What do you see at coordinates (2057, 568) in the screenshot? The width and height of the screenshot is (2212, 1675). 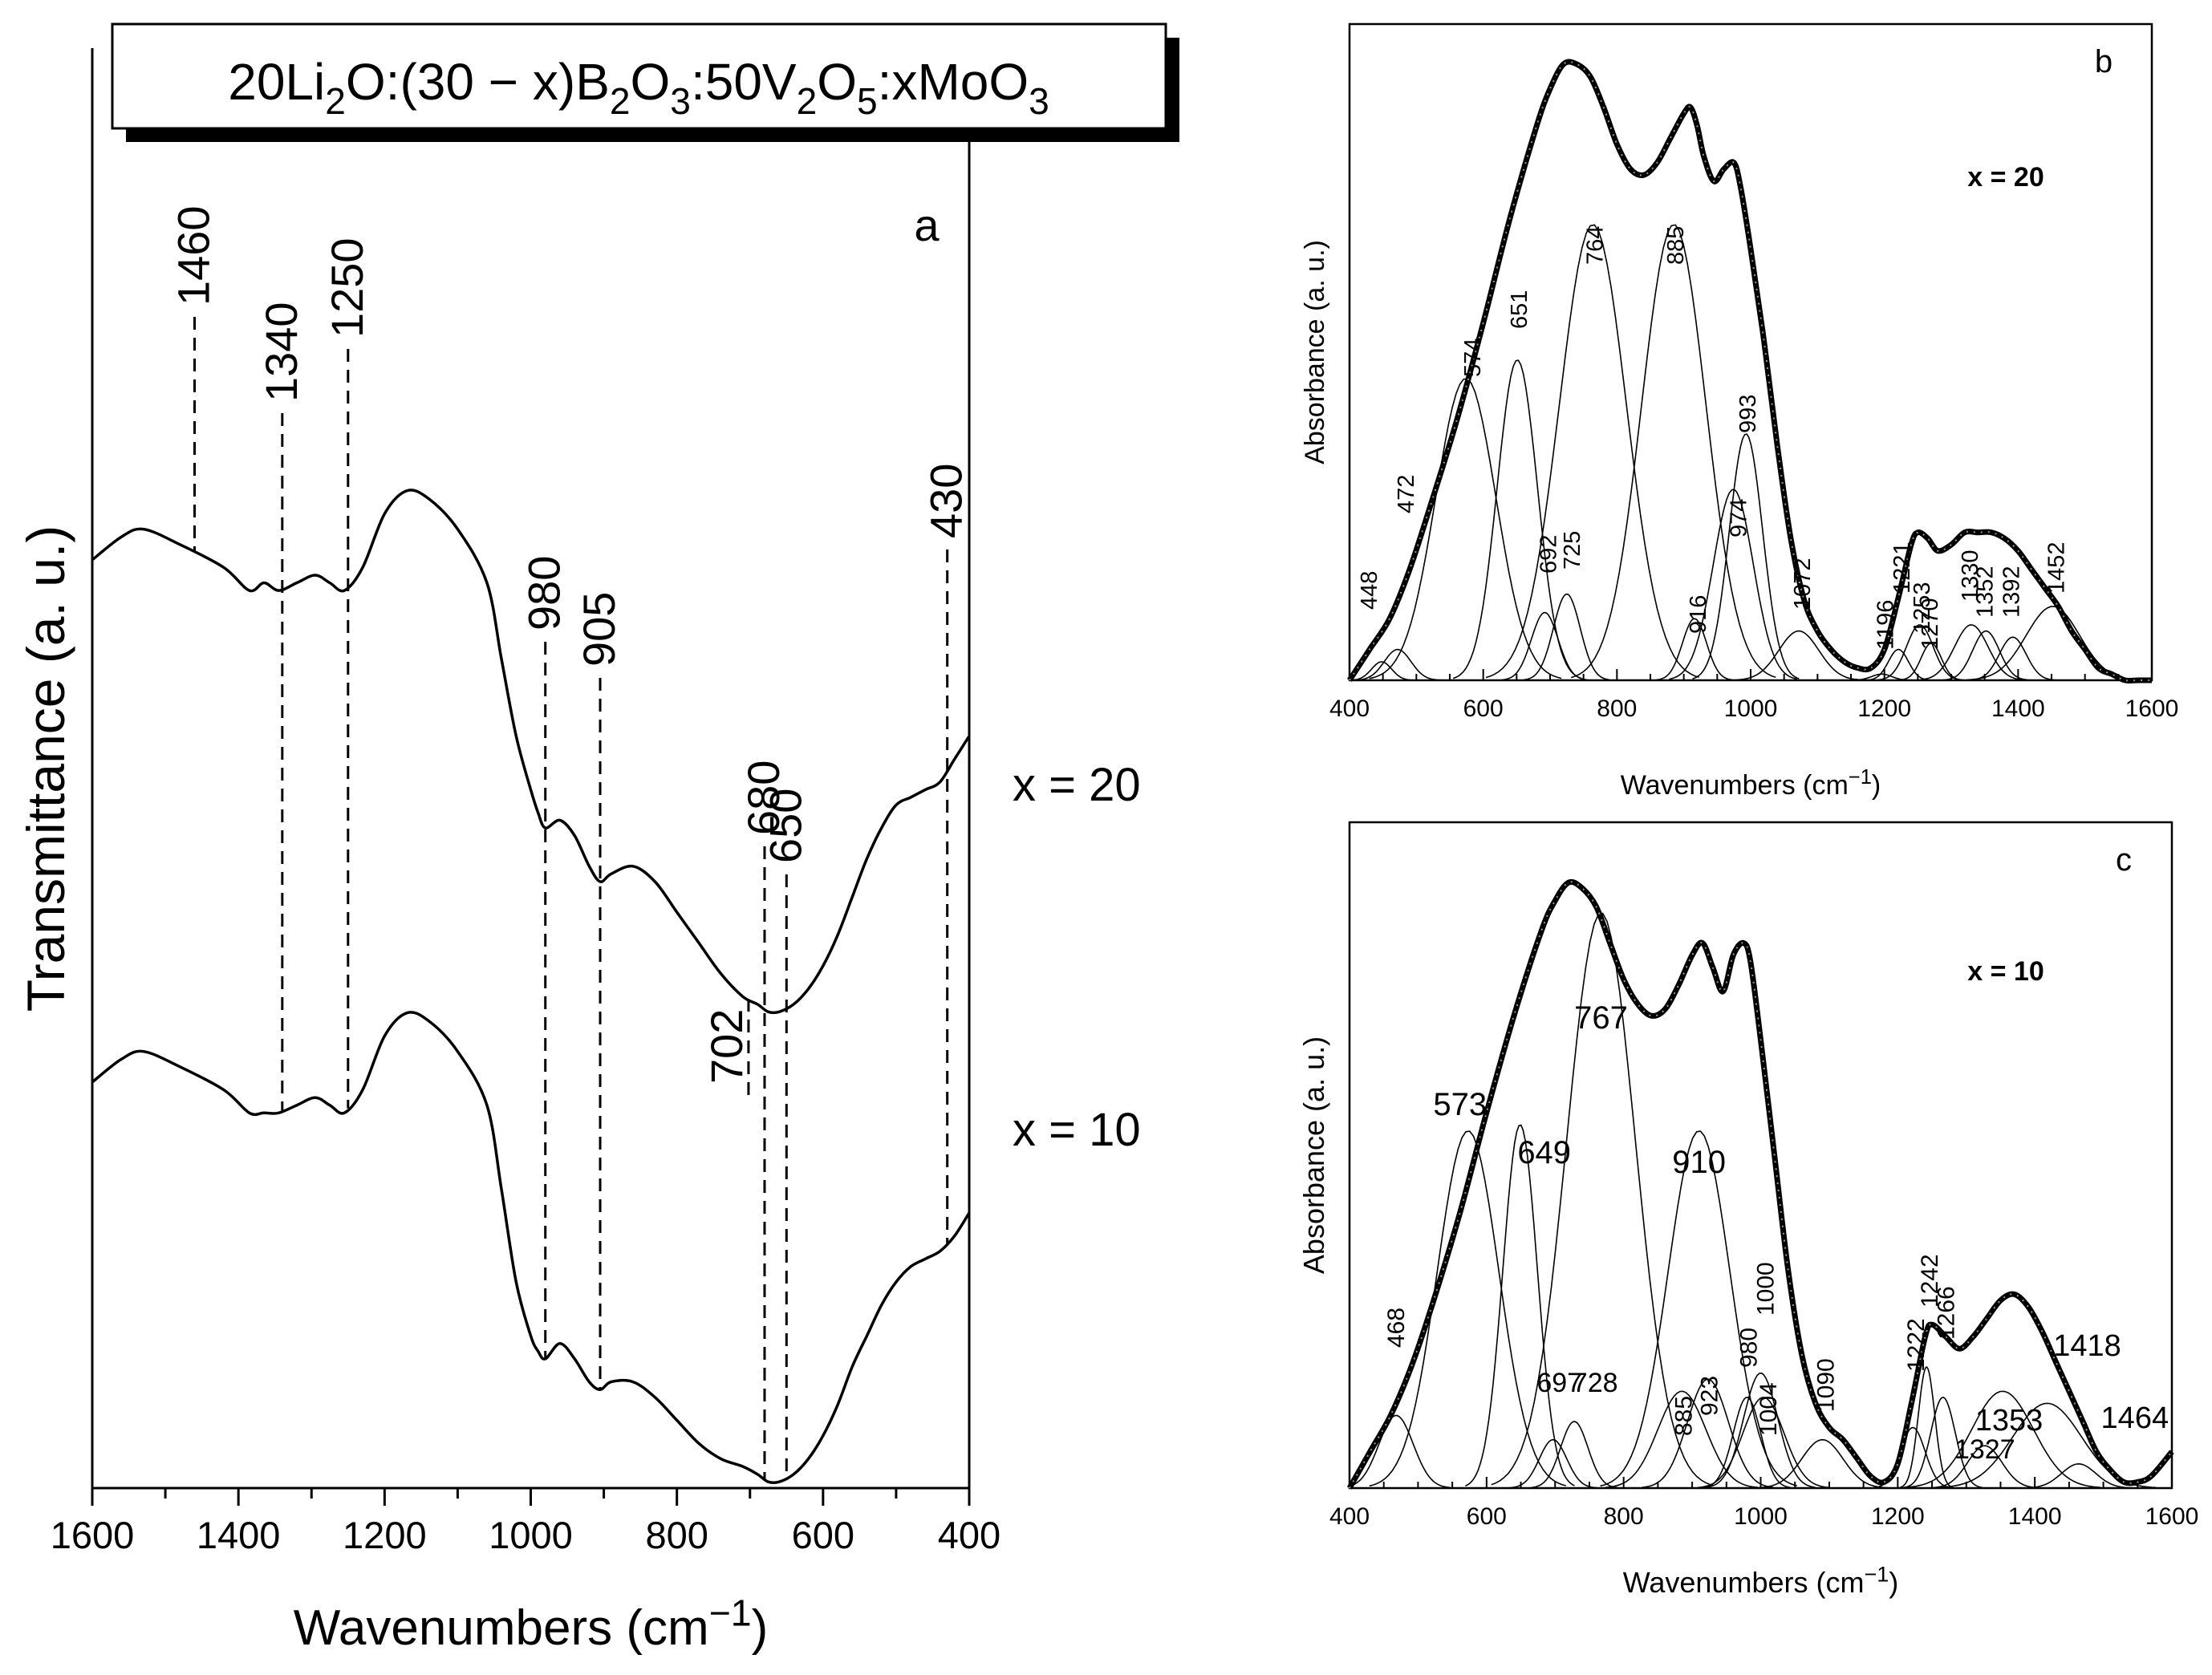 I see `peak-label: 1452` at bounding box center [2057, 568].